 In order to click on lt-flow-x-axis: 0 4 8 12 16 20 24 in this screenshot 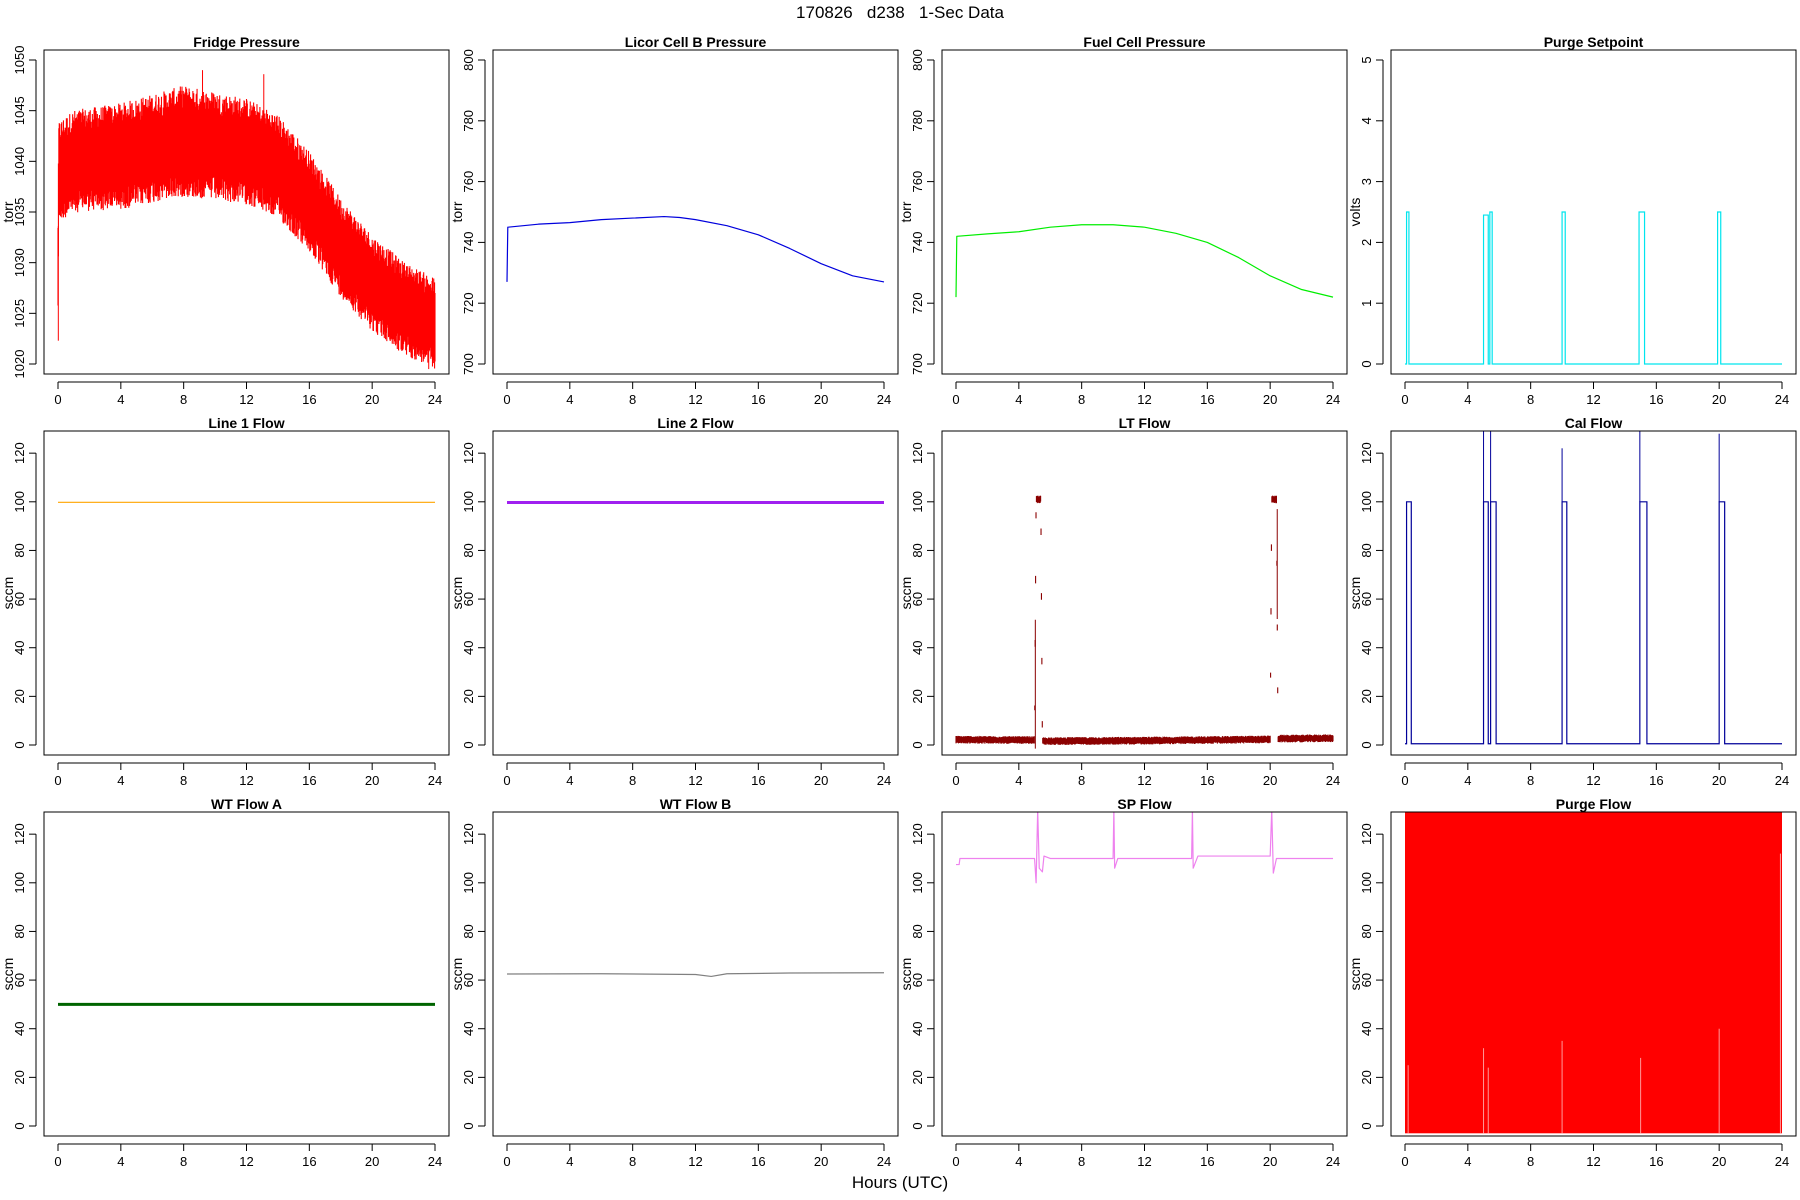, I will do `click(1146, 775)`.